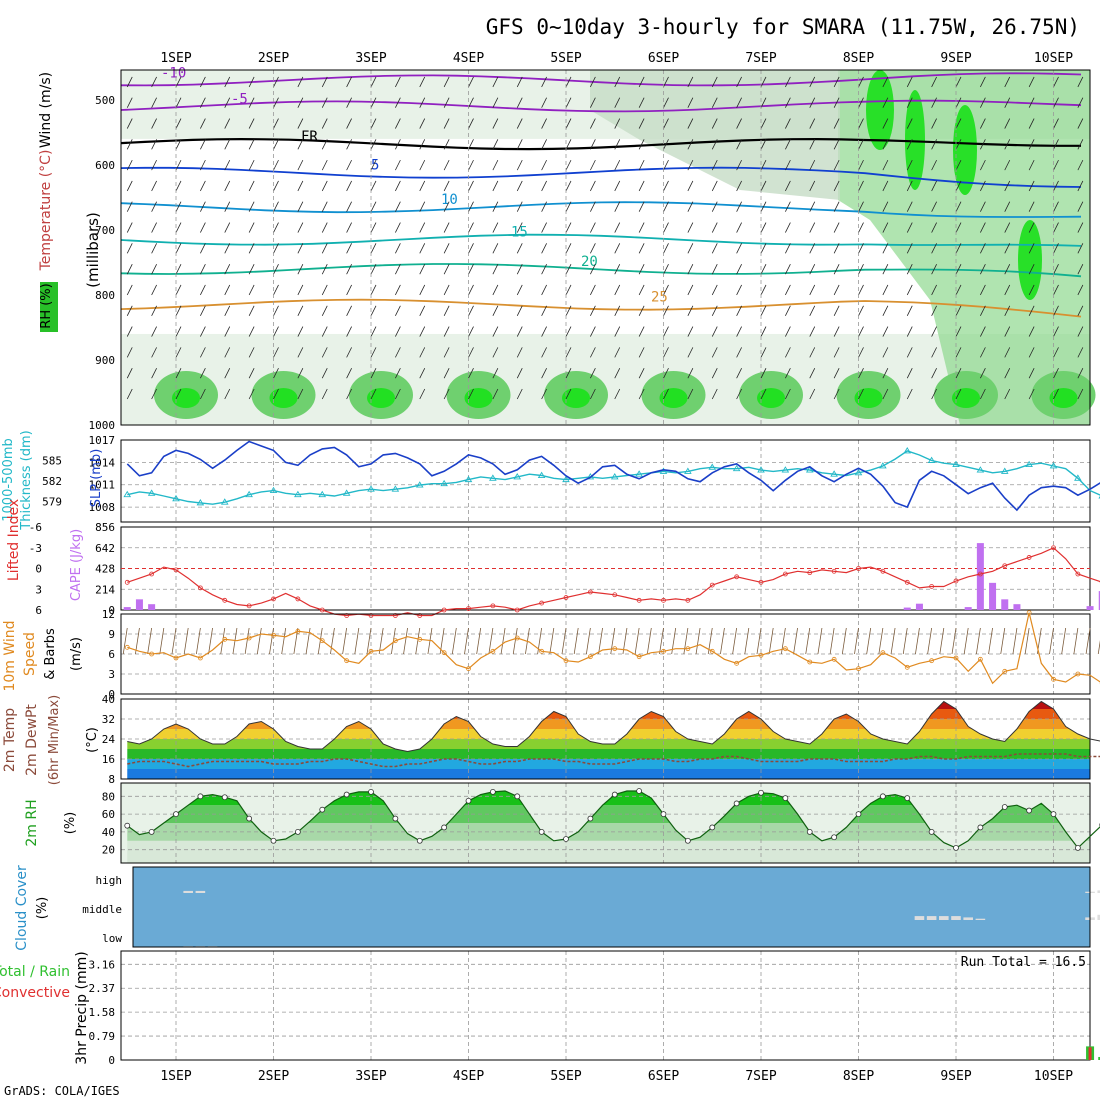 The image size is (1100, 1100). Describe the element at coordinates (108, 796) in the screenshot. I see `rh-tick-label: 80` at that location.